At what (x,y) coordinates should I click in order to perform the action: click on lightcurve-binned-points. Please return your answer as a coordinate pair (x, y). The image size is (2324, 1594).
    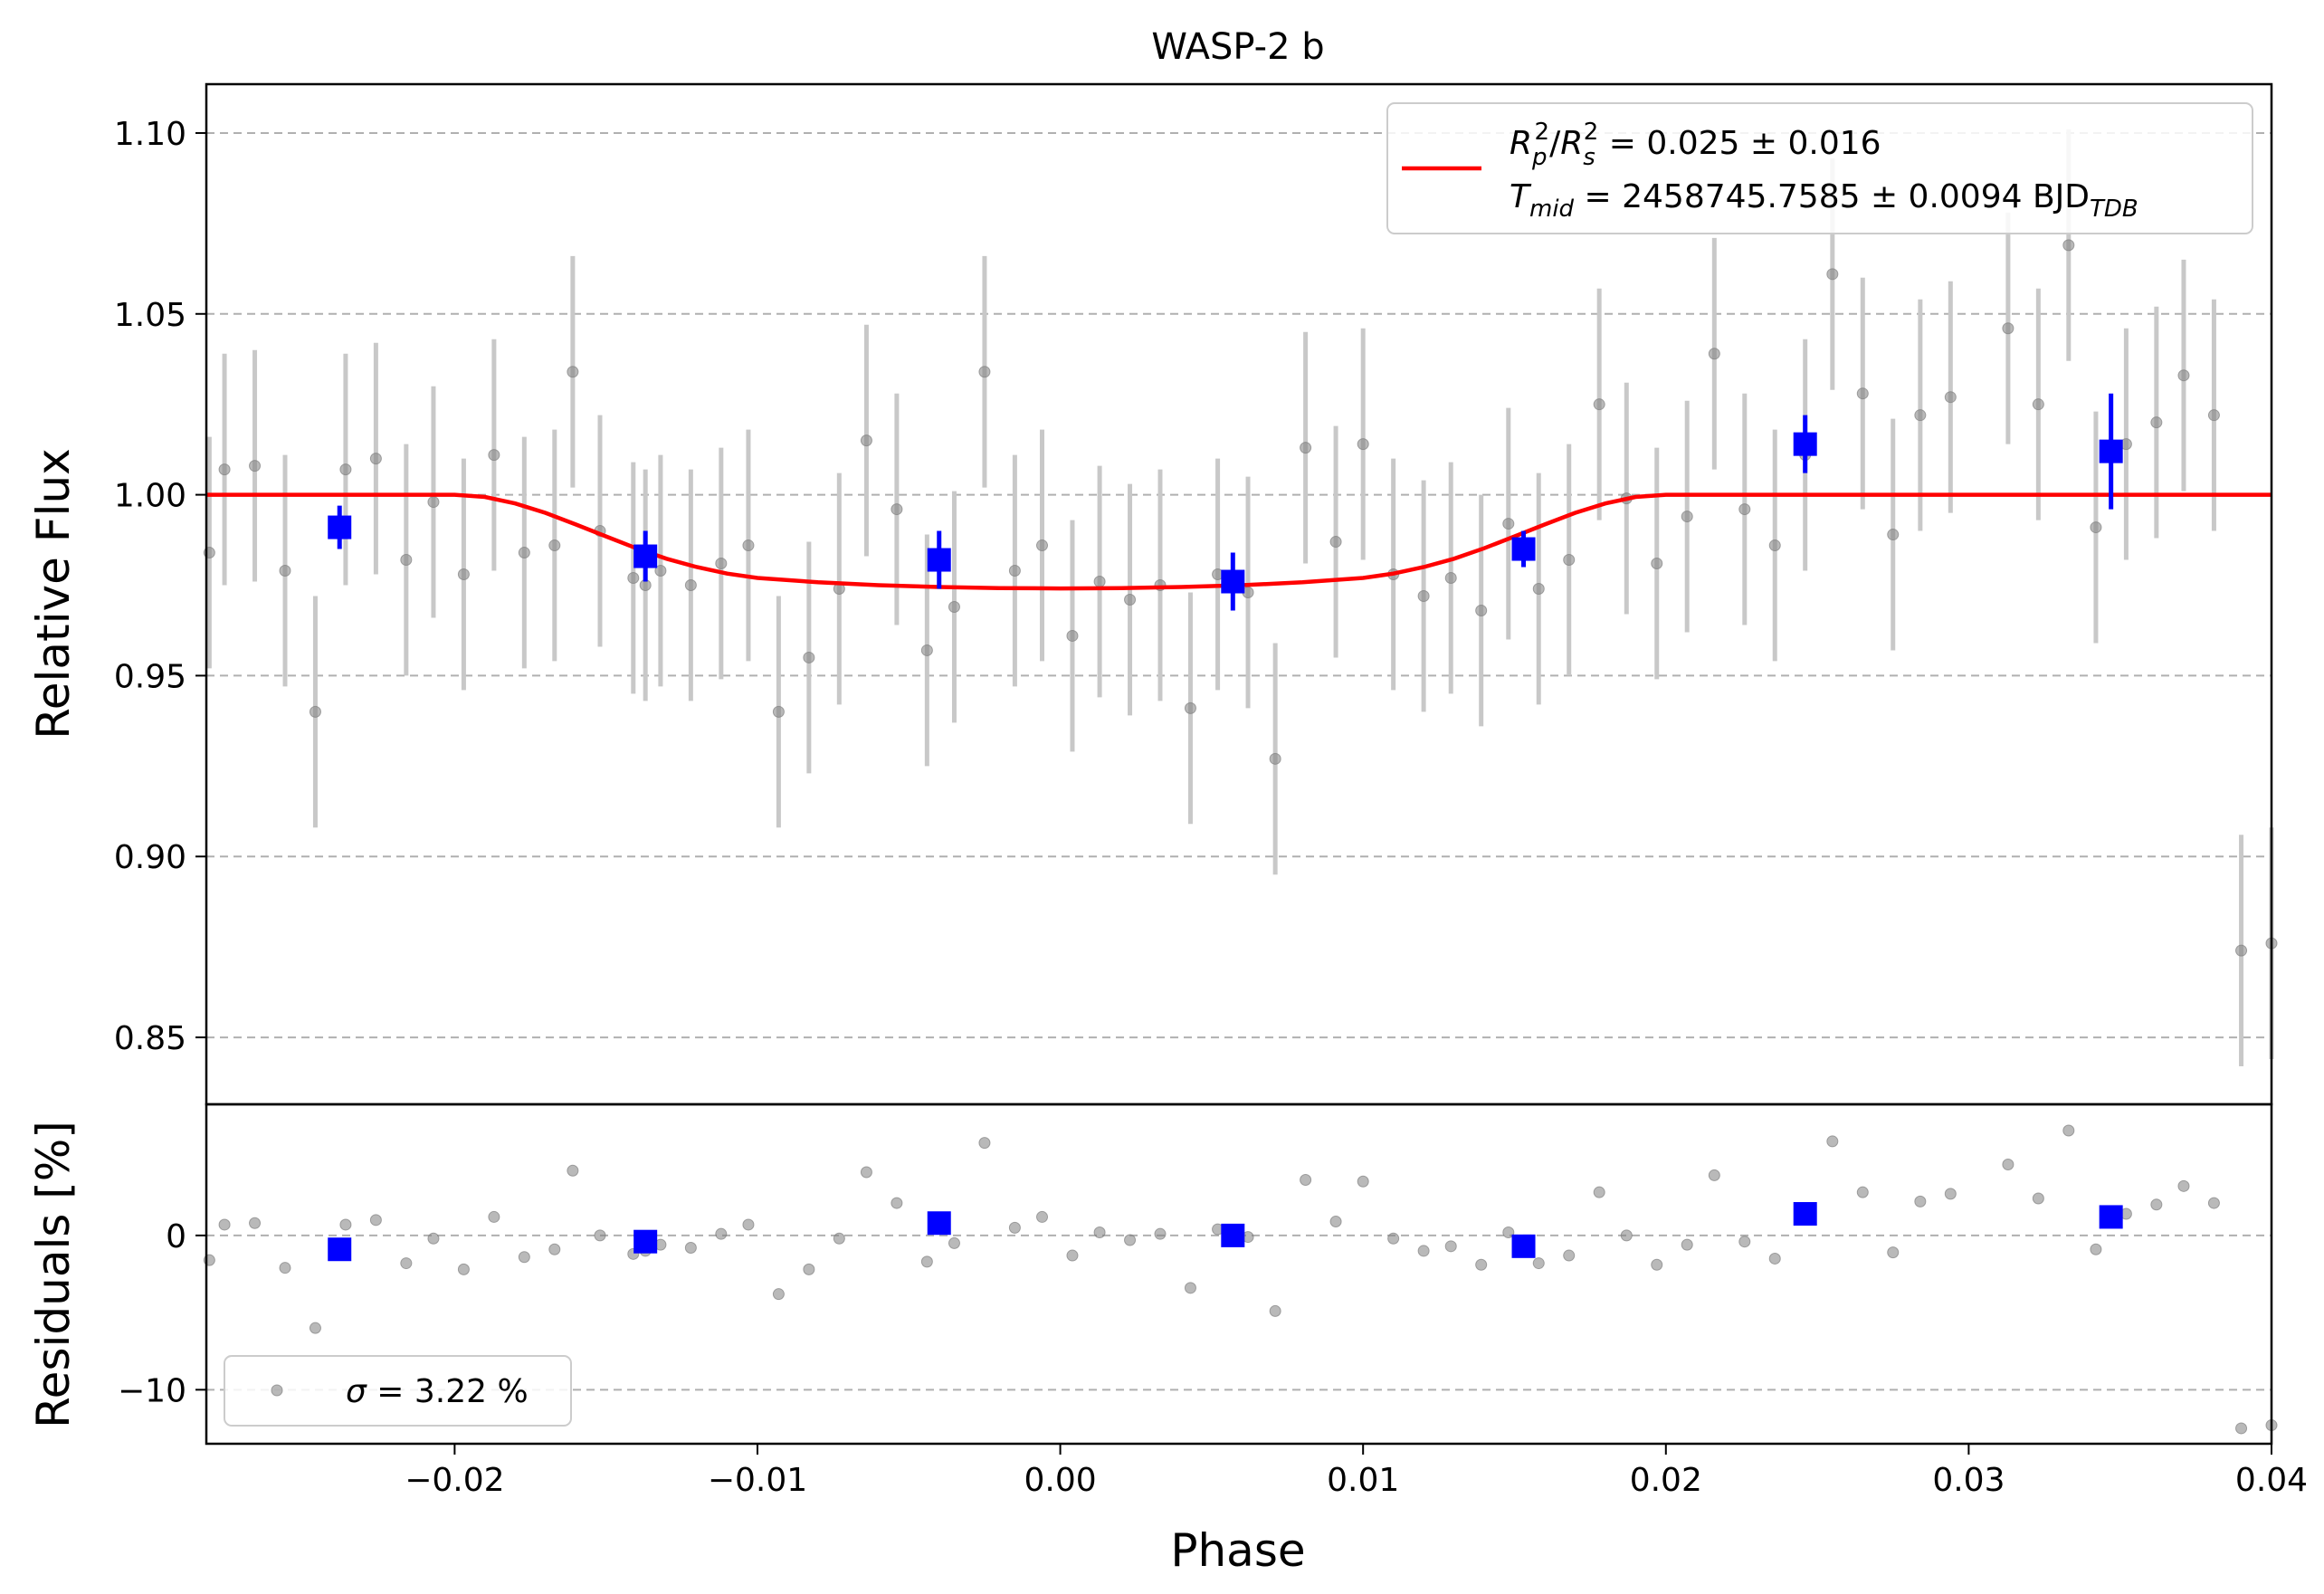
    Looking at the image, I should click on (1225, 502).